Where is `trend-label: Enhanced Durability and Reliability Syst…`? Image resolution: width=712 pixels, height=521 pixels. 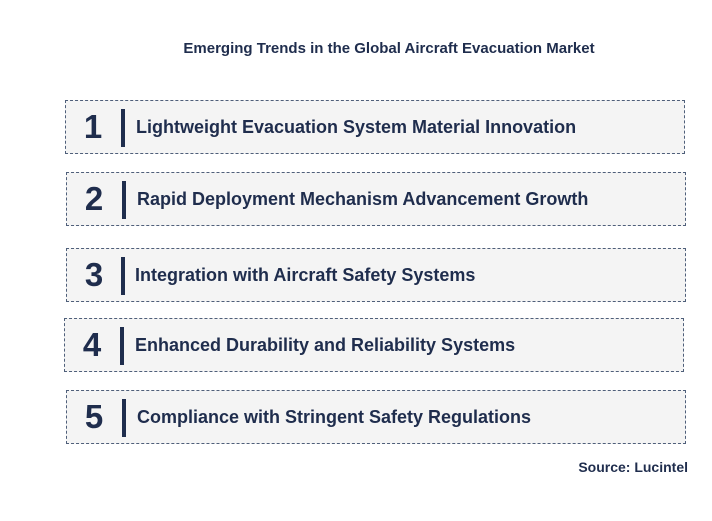 trend-label: Enhanced Durability and Reliability Syst… is located at coordinates (325, 344).